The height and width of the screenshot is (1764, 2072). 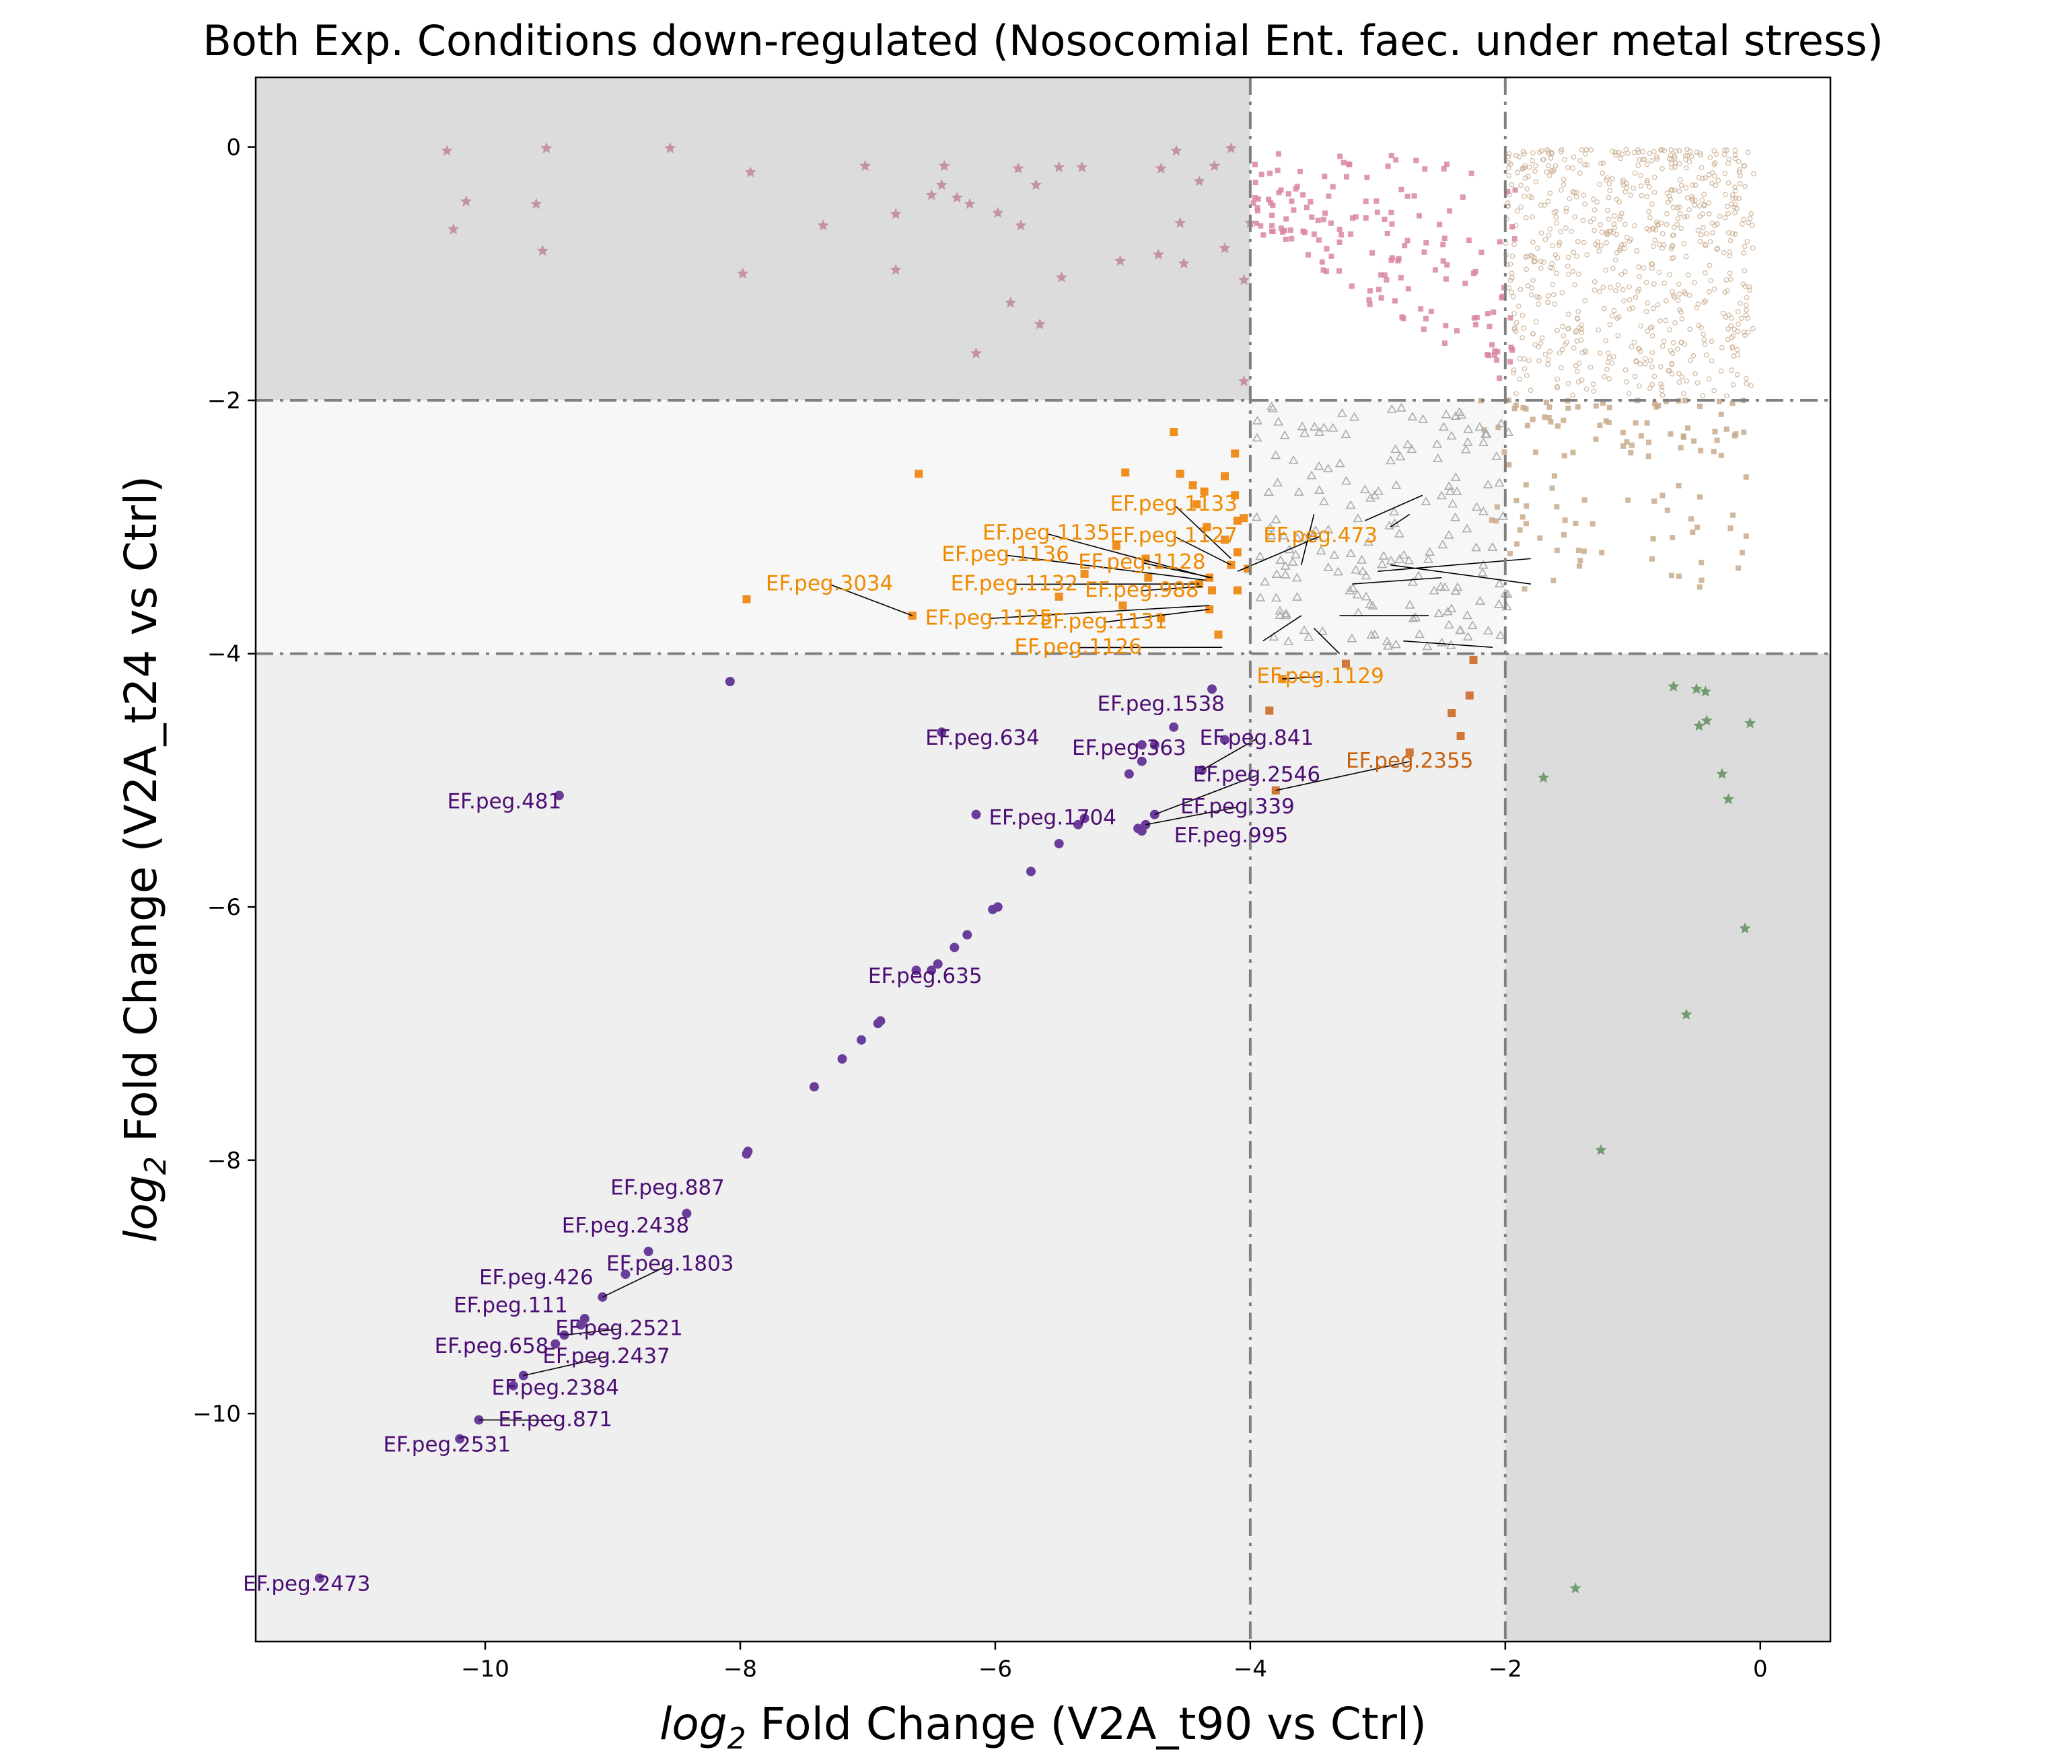 I want to click on point-label: EF.peg.634, so click(x=983, y=738).